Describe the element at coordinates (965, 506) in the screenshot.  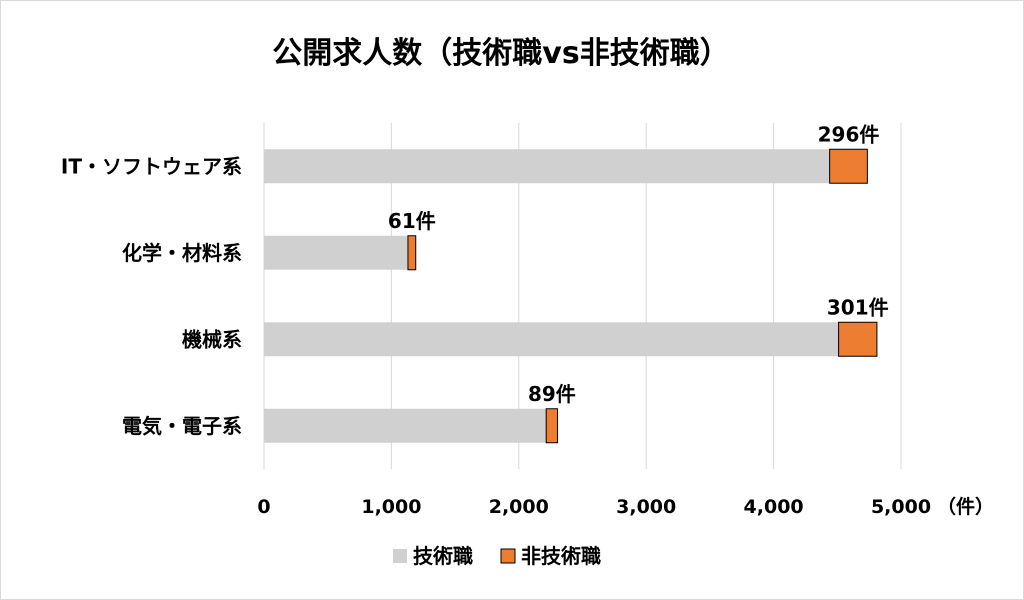
I see `x-axis-unit: （件）` at that location.